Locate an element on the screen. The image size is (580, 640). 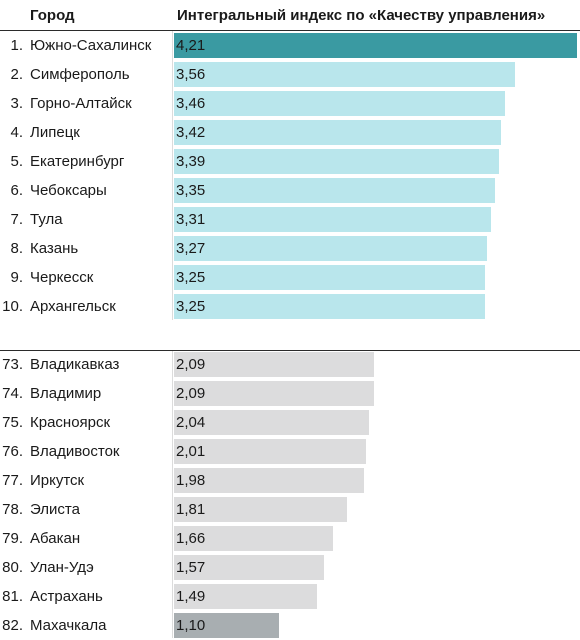
ranking-row: 1. Южно-Сахалинск 4,21 is located at coordinates (290, 45).